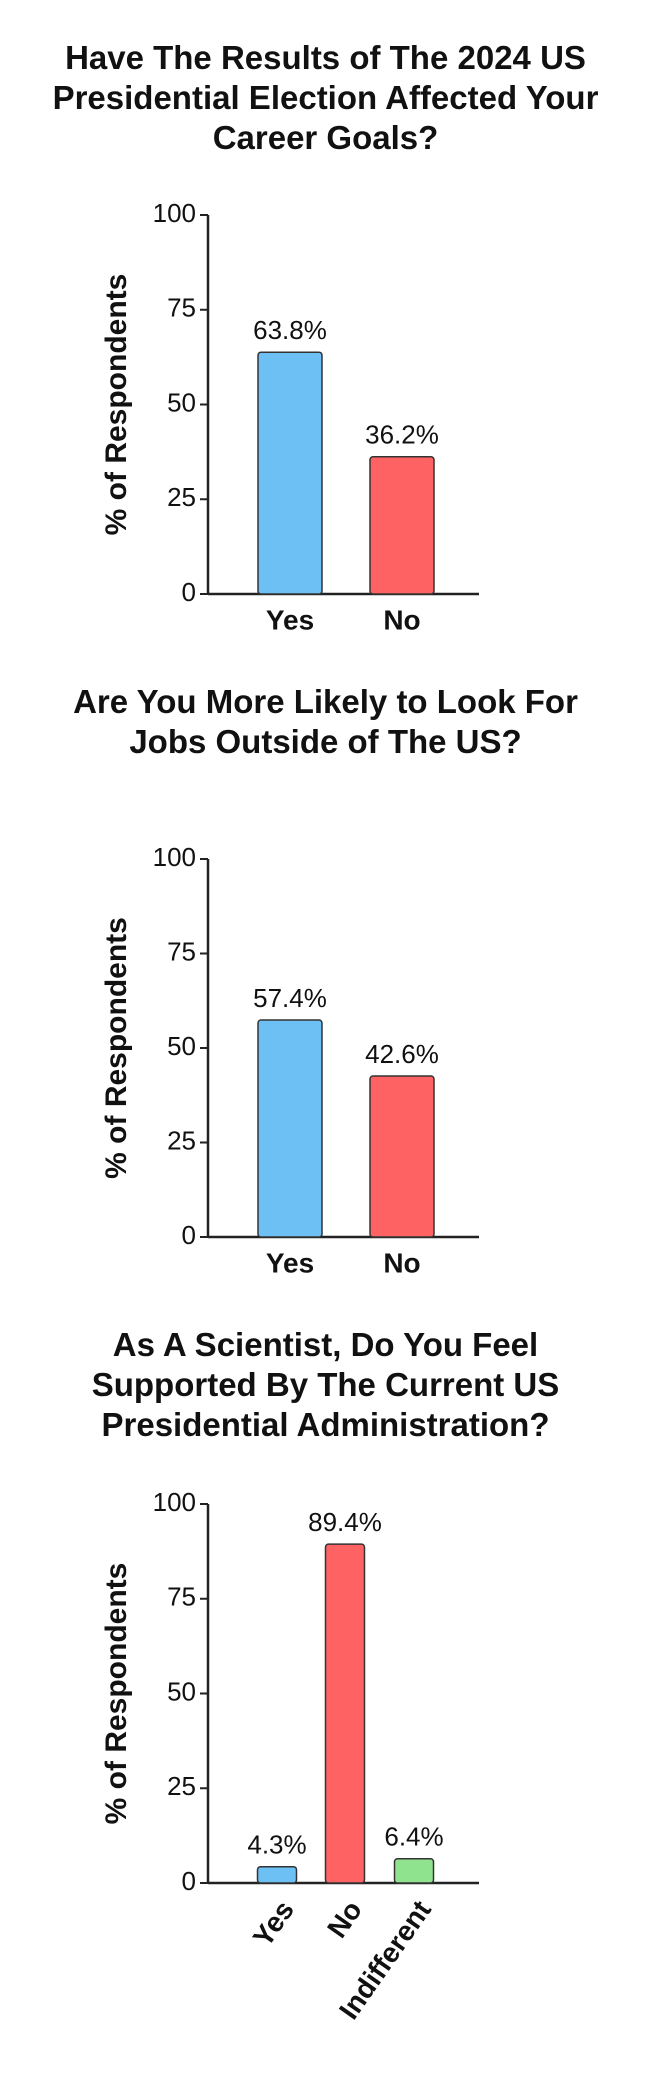  I want to click on value-label: 63.8%, so click(290, 330).